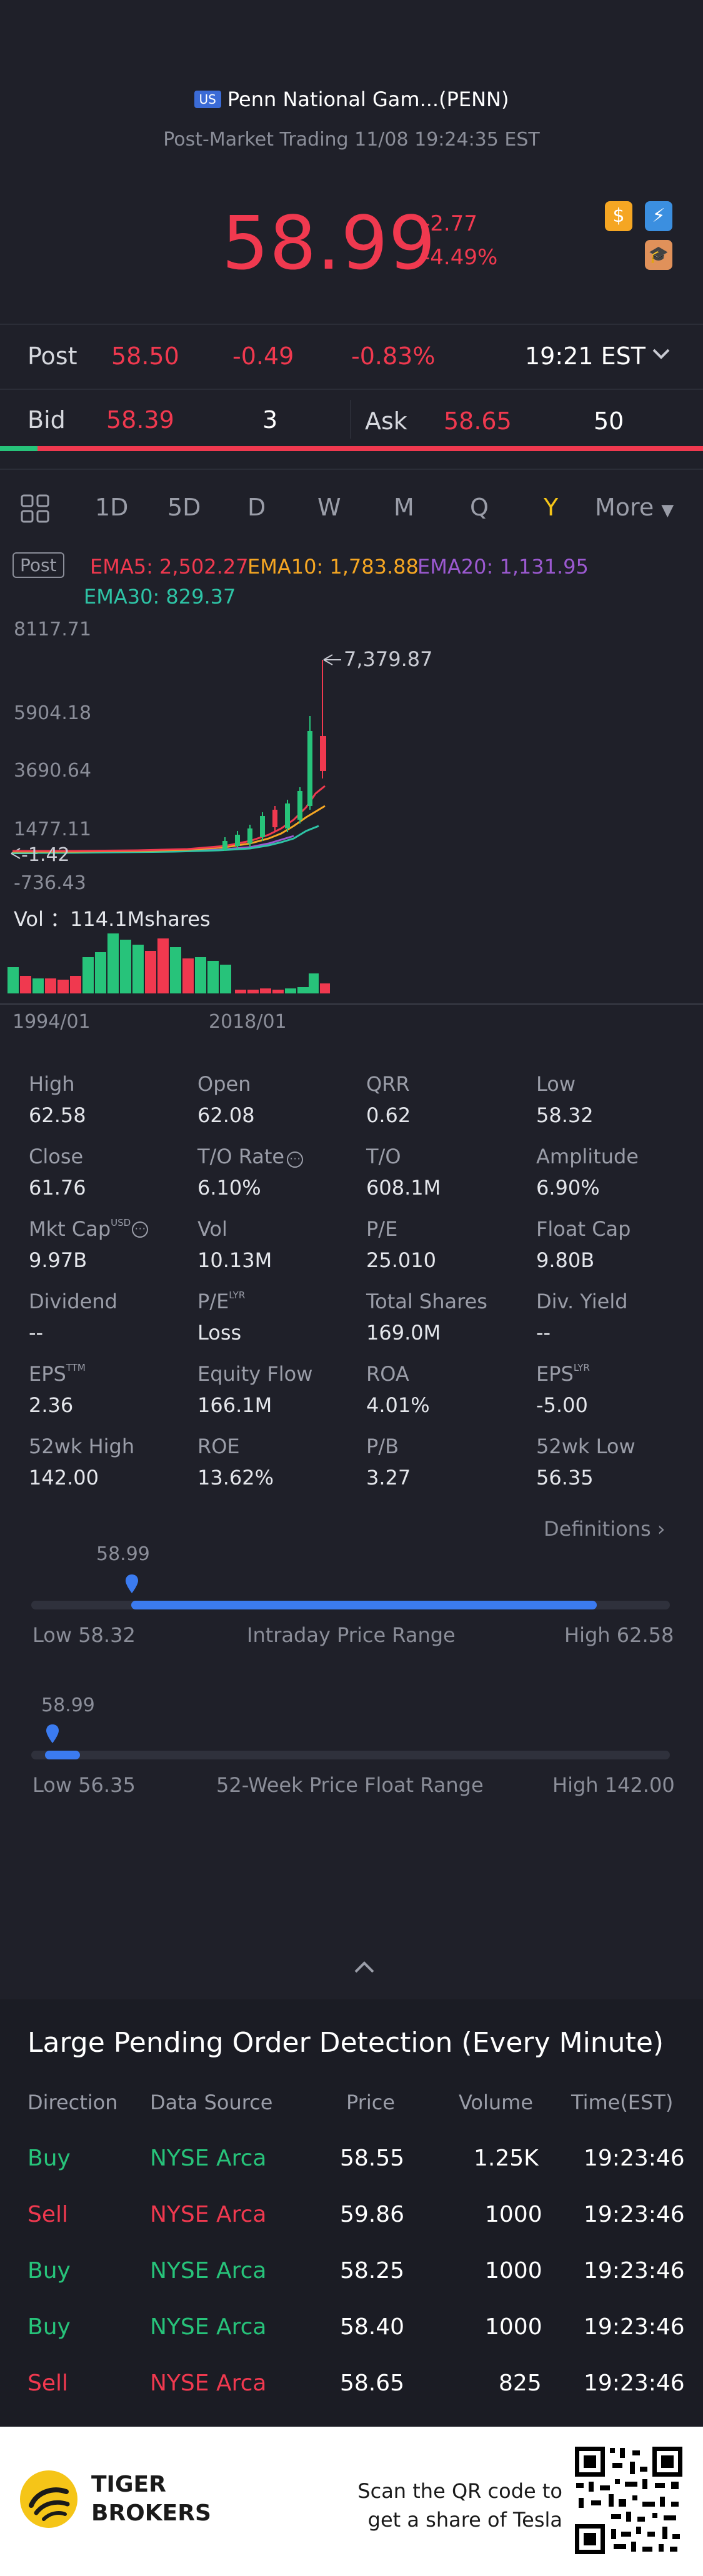 This screenshot has height=2576, width=703. I want to click on stat-label-text: Mkt Cap, so click(70, 1229).